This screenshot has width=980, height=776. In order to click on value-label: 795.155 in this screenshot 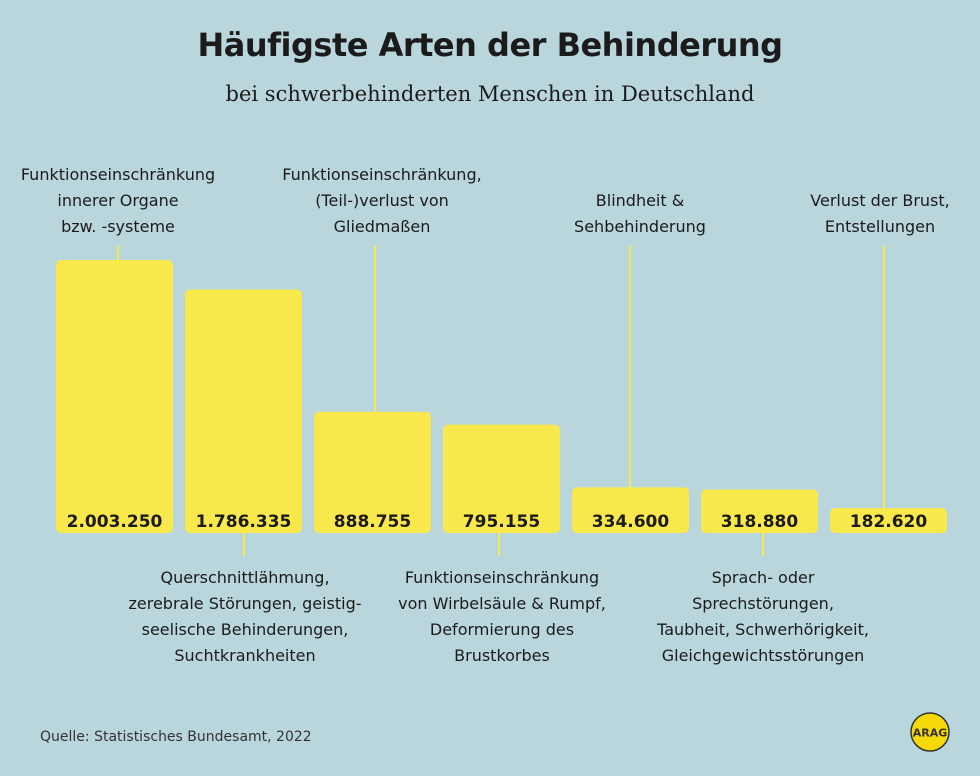, I will do `click(501, 522)`.